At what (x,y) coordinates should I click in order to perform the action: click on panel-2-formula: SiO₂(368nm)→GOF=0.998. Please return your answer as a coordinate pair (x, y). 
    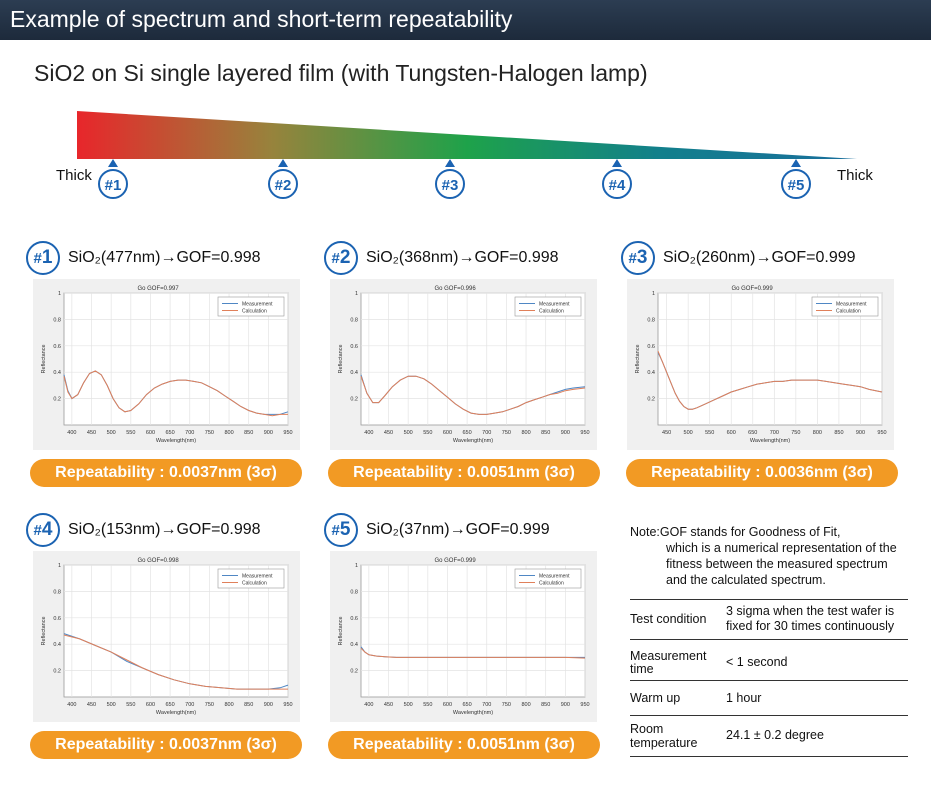
    Looking at the image, I should click on (462, 257).